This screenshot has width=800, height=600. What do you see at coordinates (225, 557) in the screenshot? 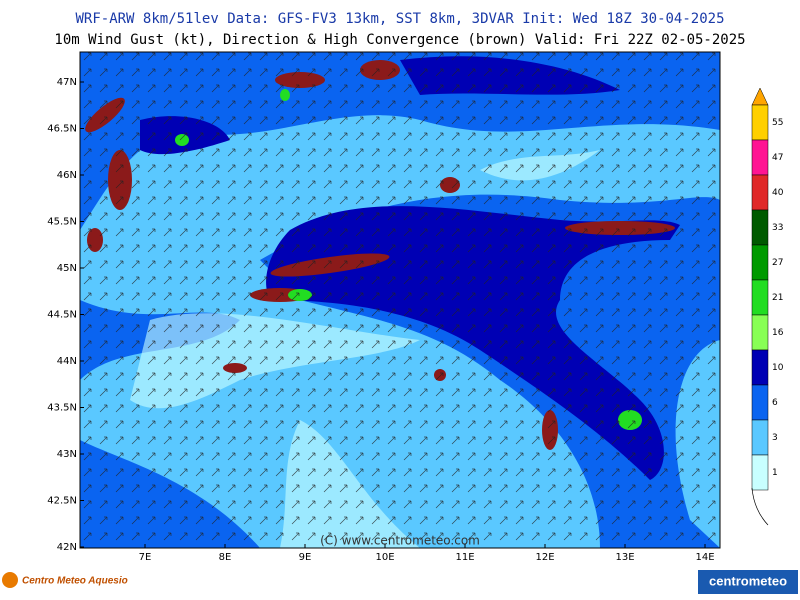
I see `lon-label: 8E` at bounding box center [225, 557].